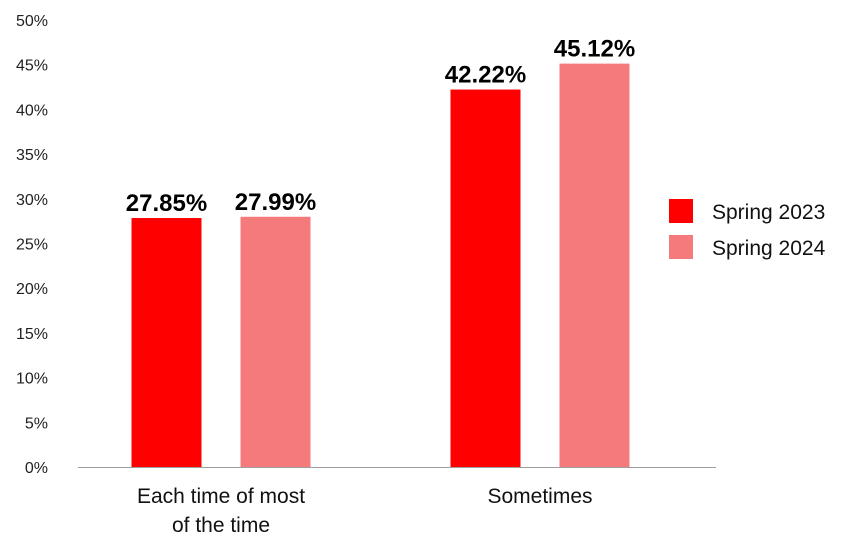 The width and height of the screenshot is (859, 540). I want to click on y-tick-label: 25%, so click(32, 245).